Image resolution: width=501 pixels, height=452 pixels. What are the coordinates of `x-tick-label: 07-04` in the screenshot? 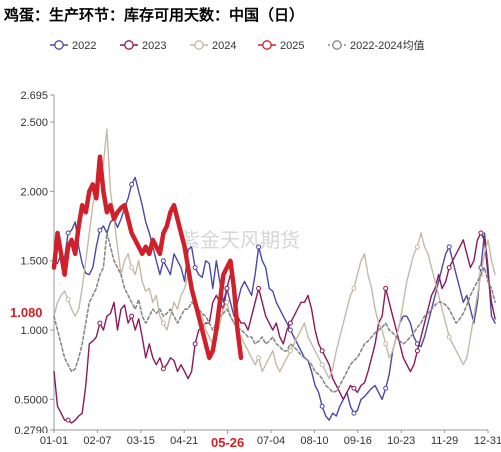 It's located at (271, 441).